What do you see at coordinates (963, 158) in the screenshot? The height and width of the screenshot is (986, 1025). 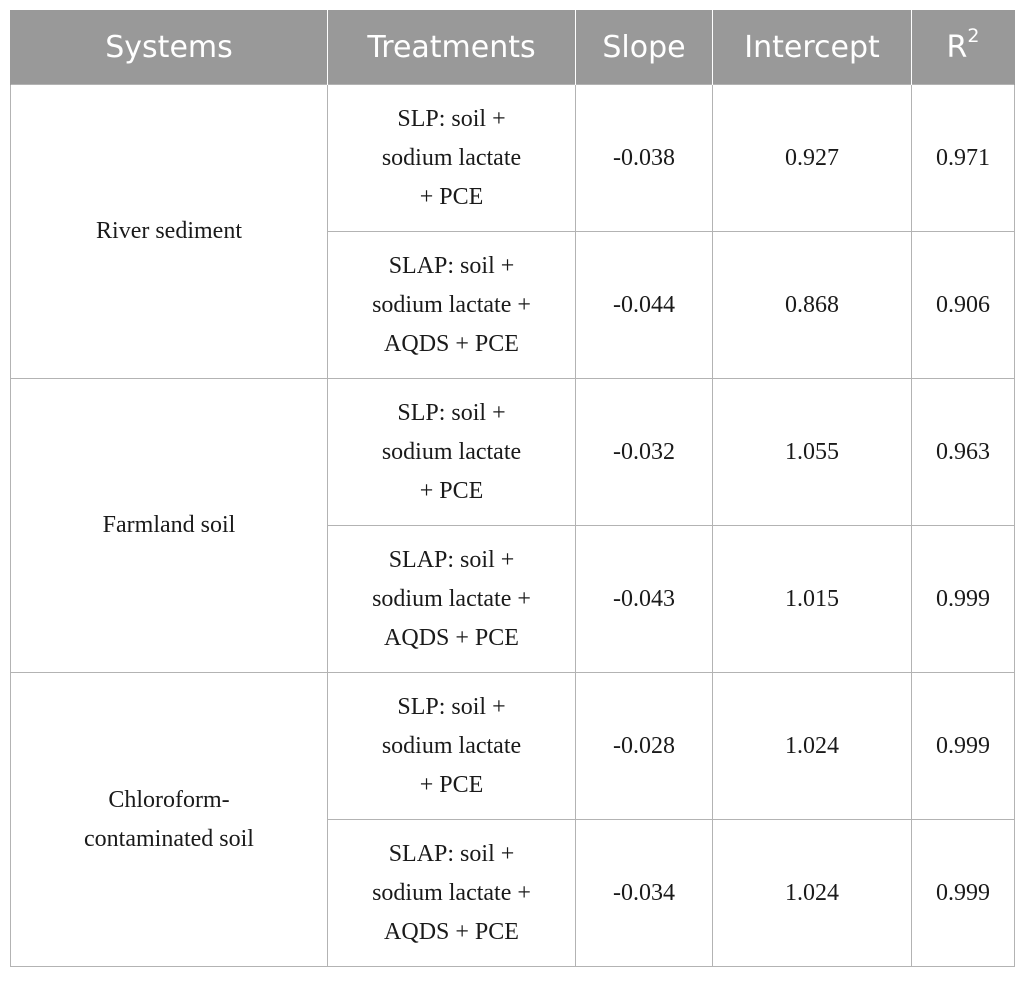 I see `r2-cell: 0.971` at bounding box center [963, 158].